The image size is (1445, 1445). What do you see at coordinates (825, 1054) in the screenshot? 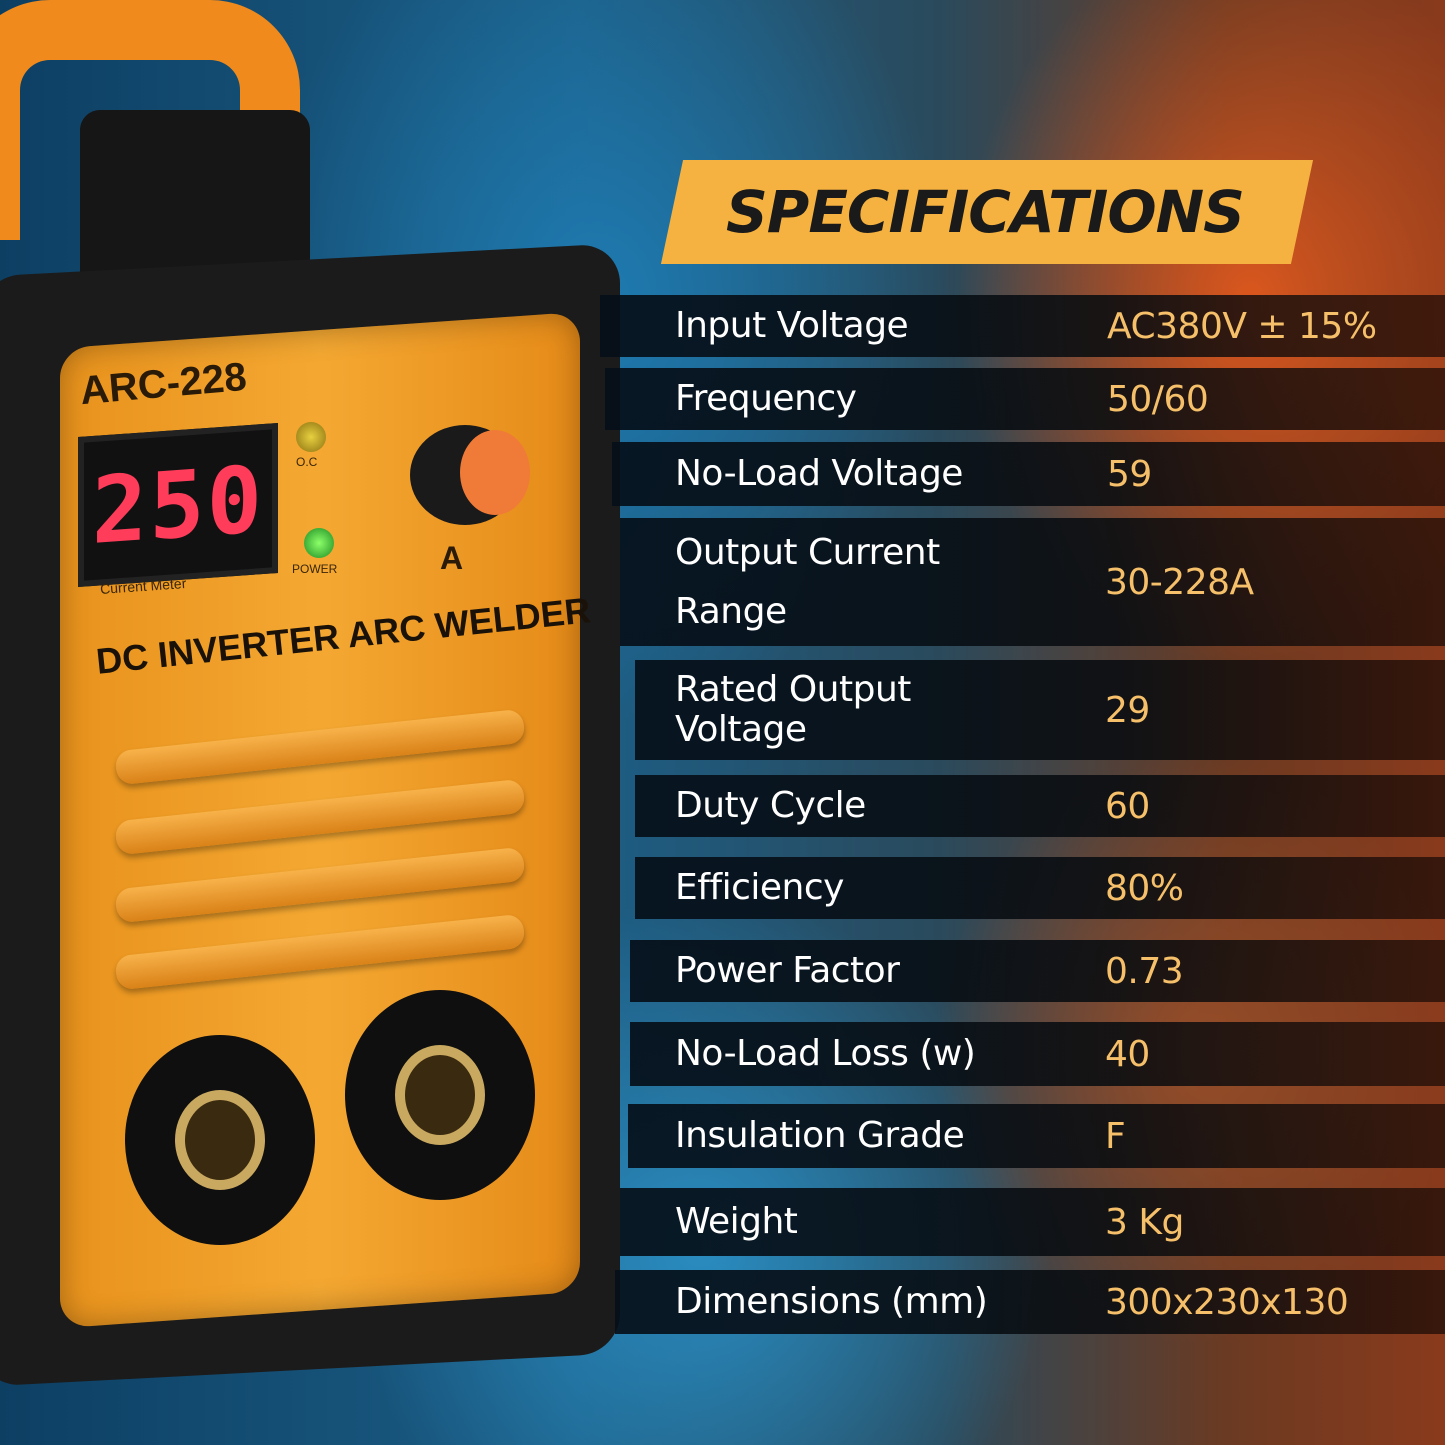
I see `spec-label: No-Load Loss (w)` at bounding box center [825, 1054].